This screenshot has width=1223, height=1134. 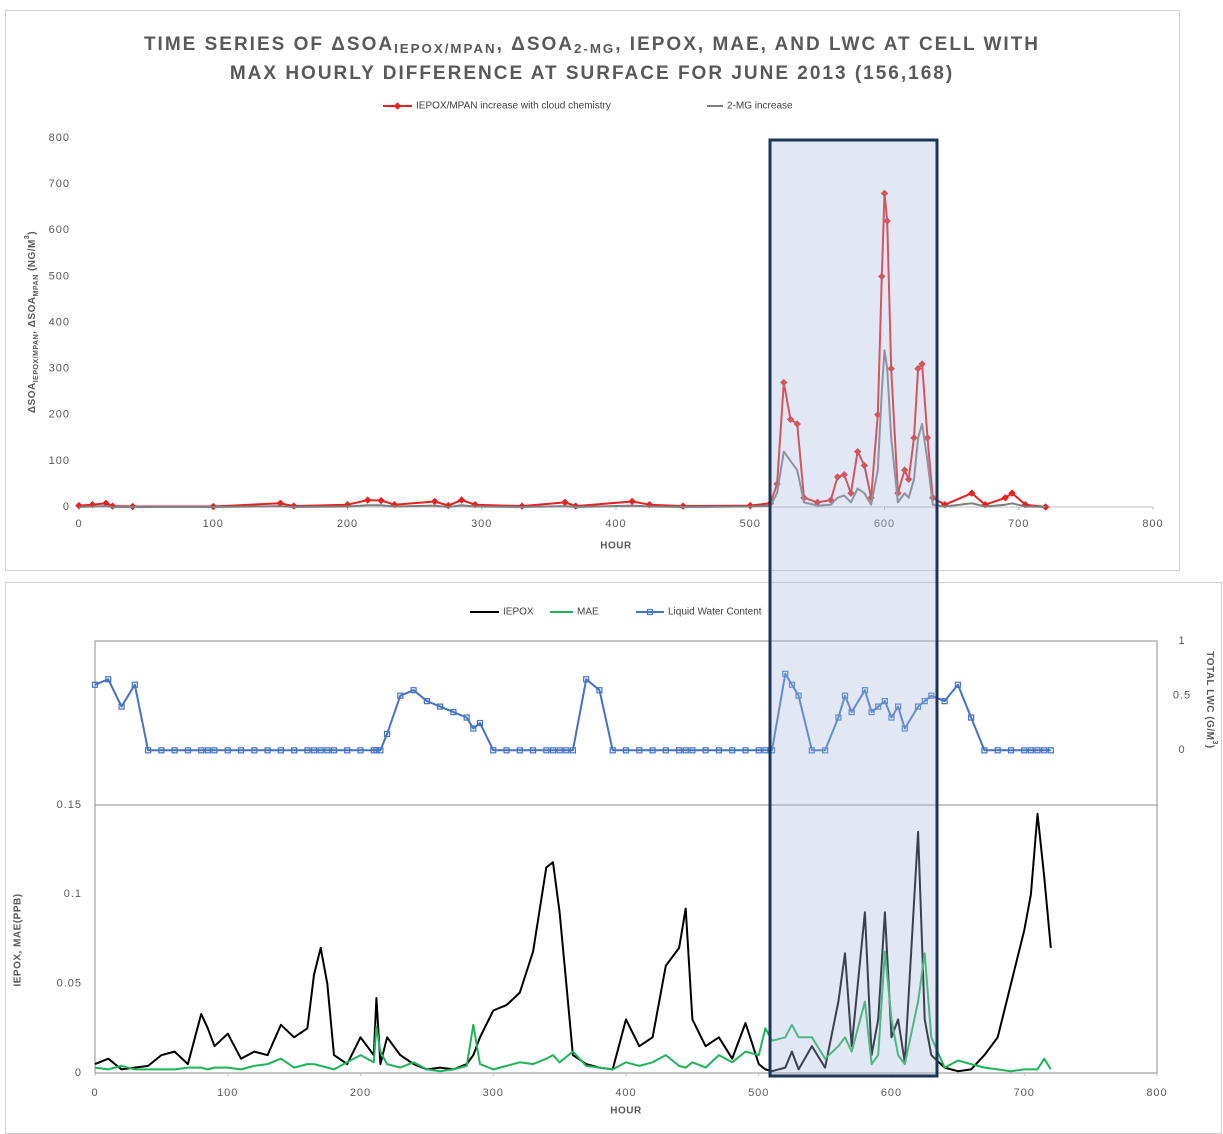 What do you see at coordinates (69, 984) in the screenshot?
I see `y-tick-label: 0.05` at bounding box center [69, 984].